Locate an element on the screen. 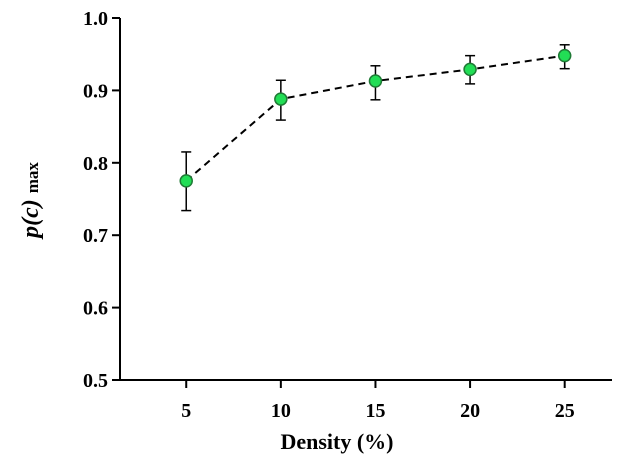 This screenshot has width=618, height=466. y-axis-title: p(c) max is located at coordinates (31, 201).